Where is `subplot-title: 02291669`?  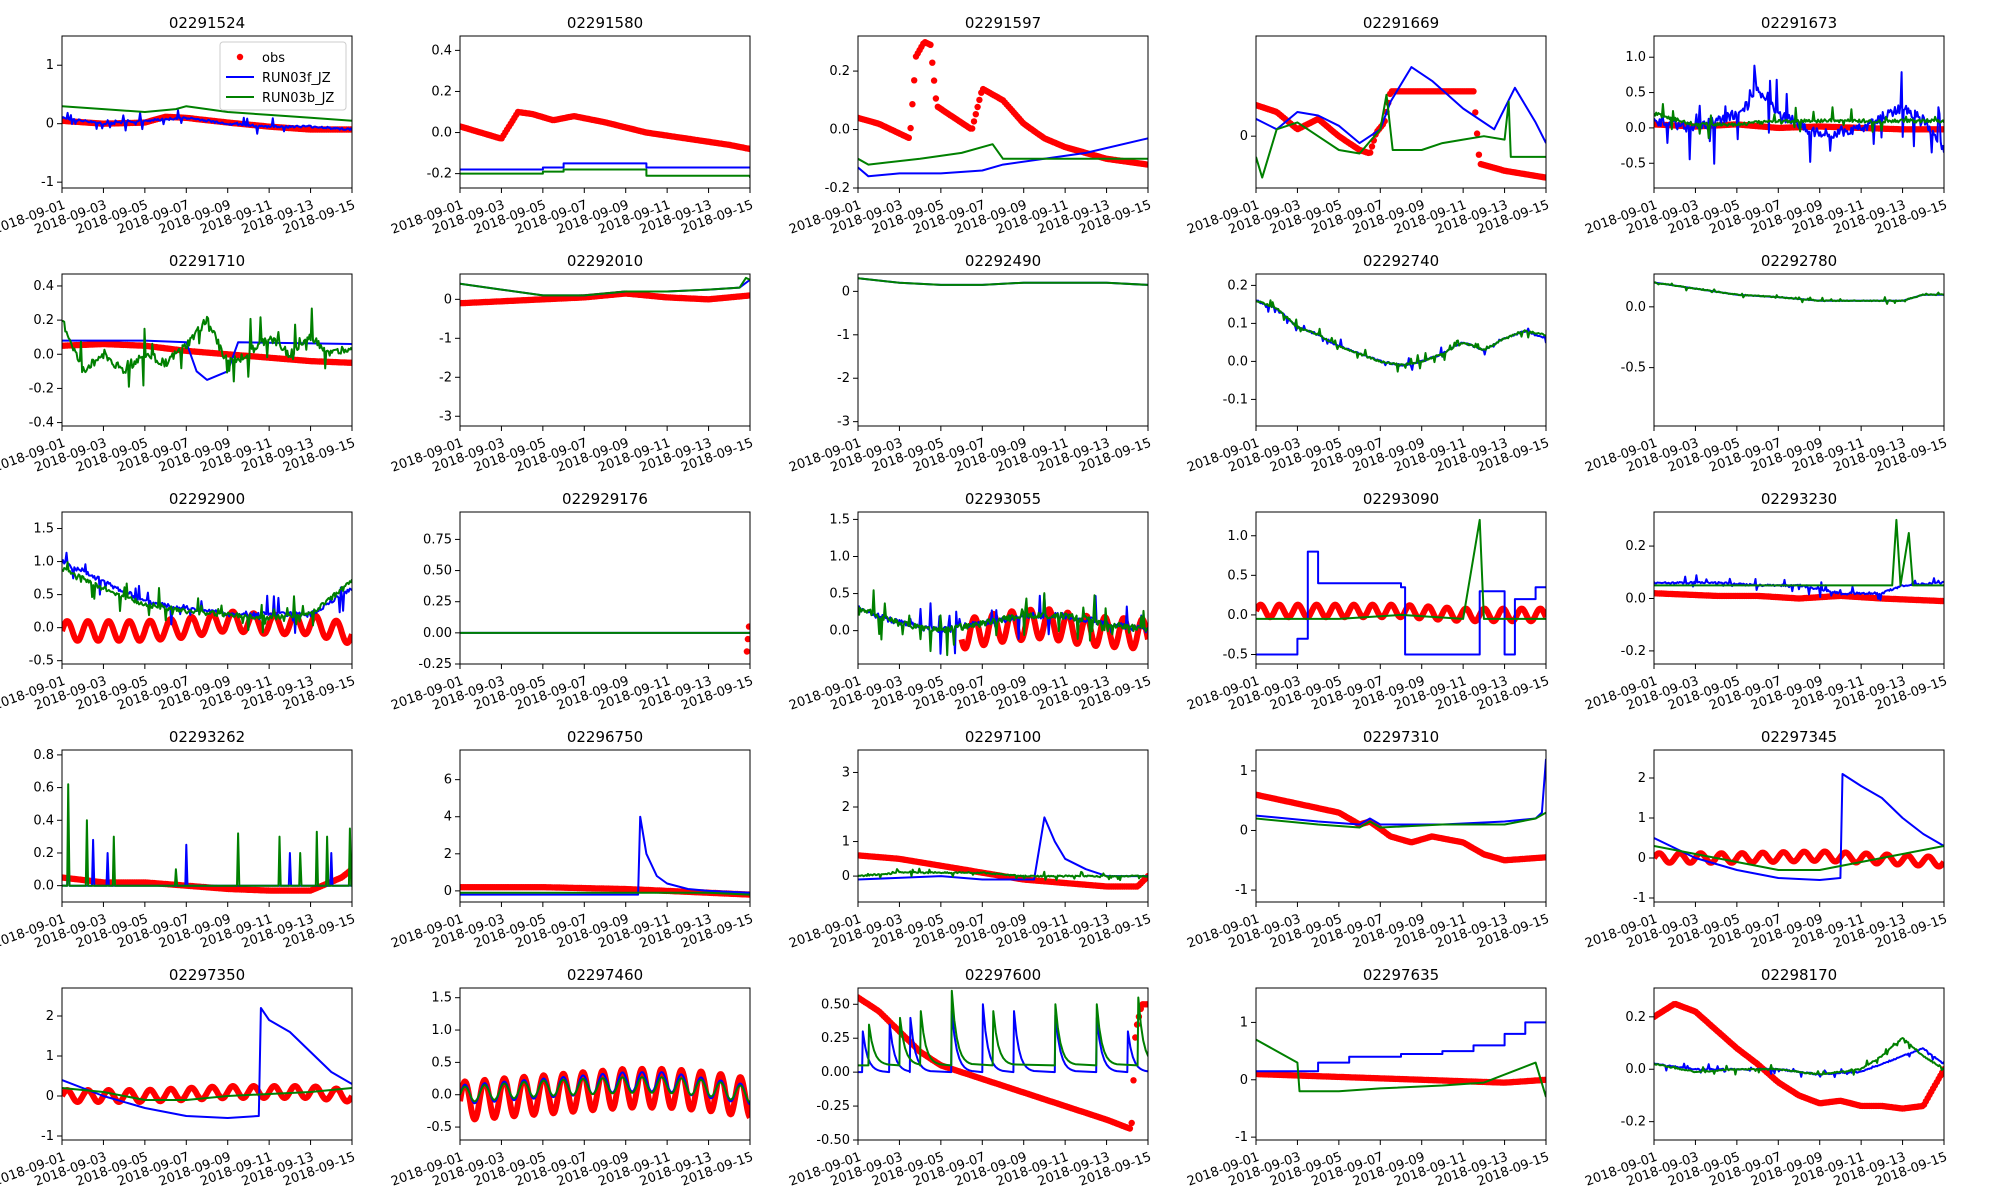 subplot-title: 02291669 is located at coordinates (1401, 23).